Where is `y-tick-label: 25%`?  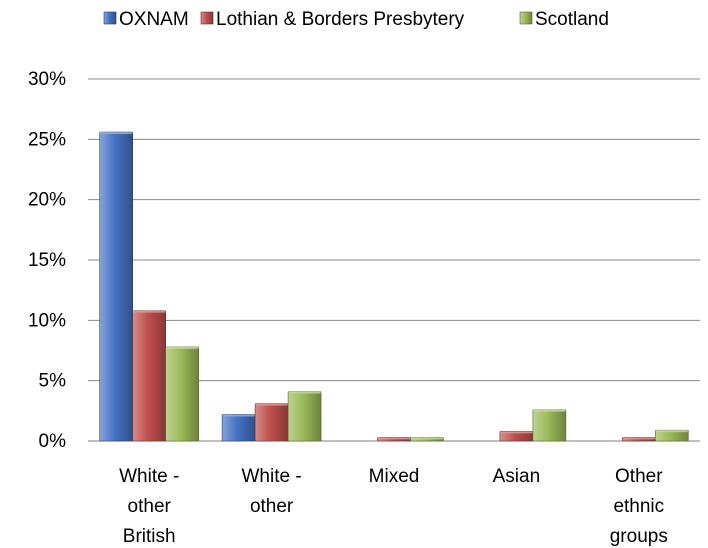
y-tick-label: 25% is located at coordinates (47, 139).